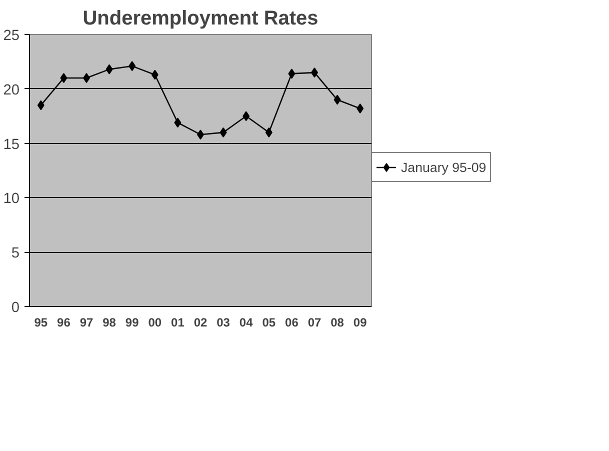 The image size is (609, 451). I want to click on x-tick-label: 07, so click(315, 323).